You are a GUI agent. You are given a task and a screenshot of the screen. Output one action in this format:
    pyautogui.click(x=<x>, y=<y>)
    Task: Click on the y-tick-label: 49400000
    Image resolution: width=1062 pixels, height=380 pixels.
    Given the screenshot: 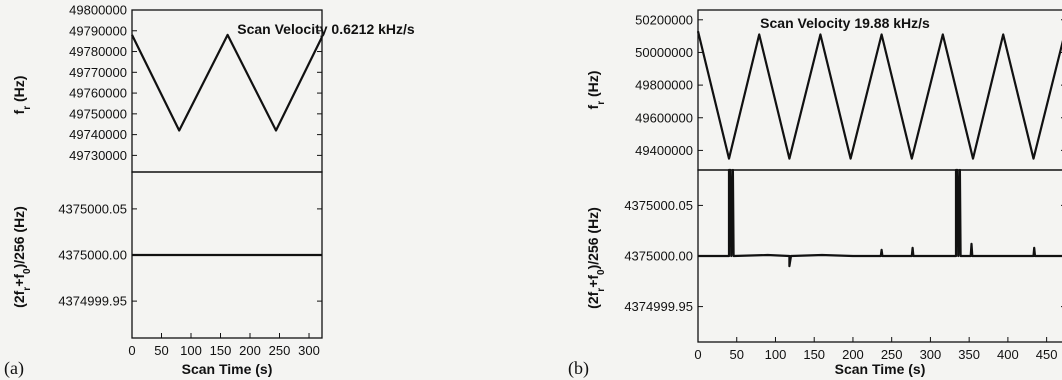 What is the action you would take?
    pyautogui.click(x=664, y=150)
    